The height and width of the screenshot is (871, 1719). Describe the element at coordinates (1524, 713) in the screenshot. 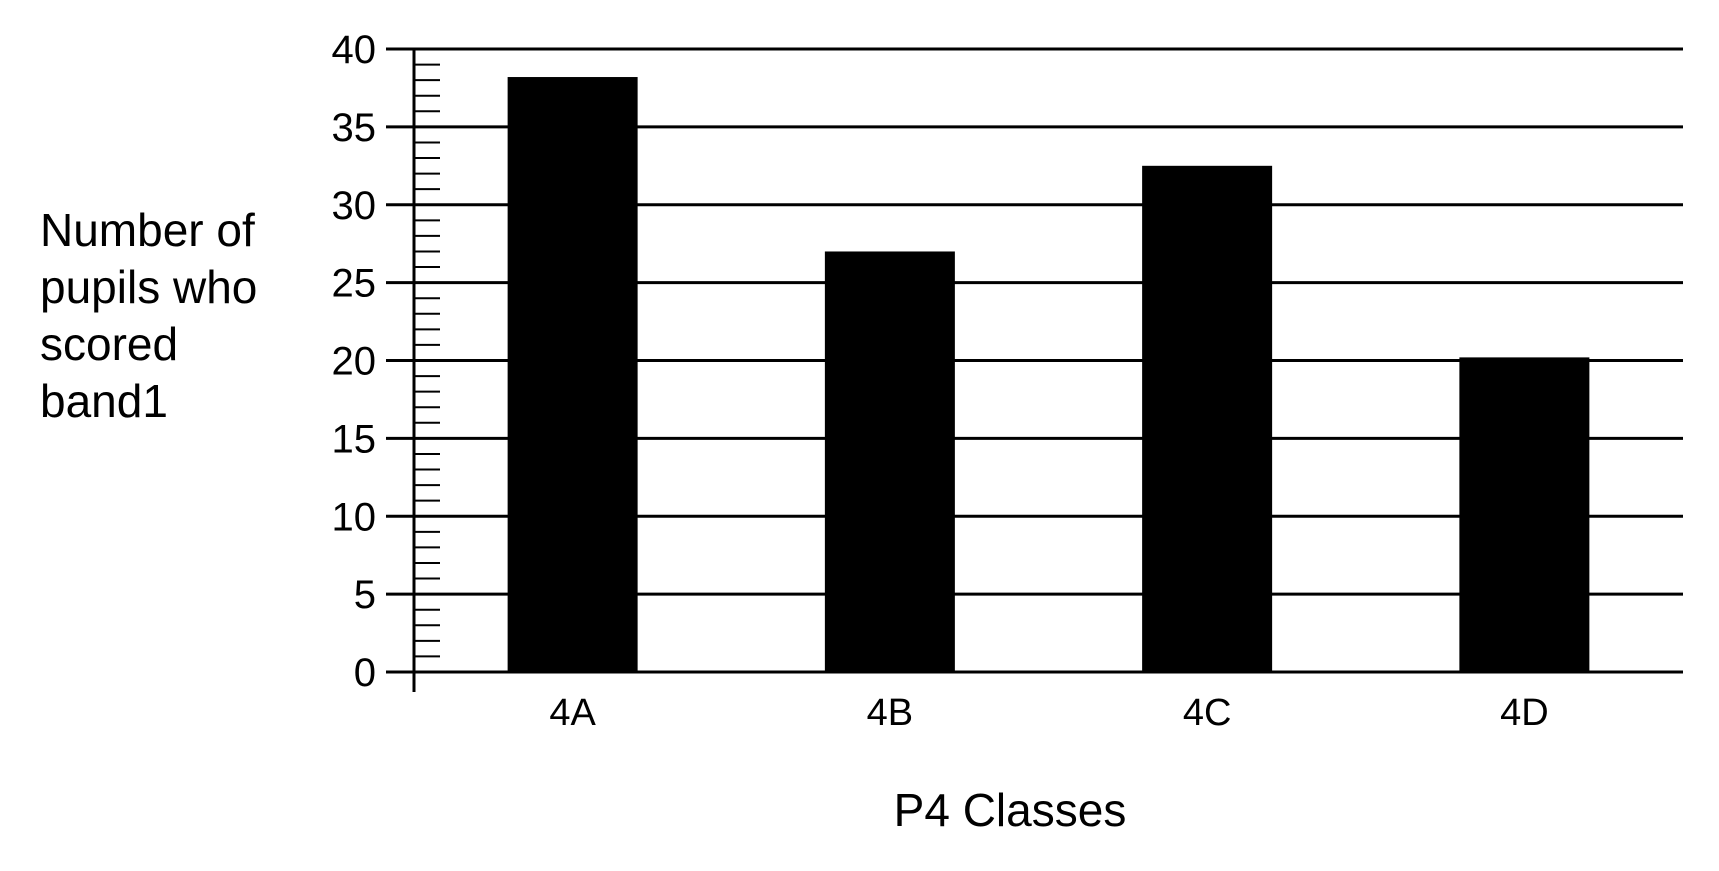

I see `x-tick-label: 4D` at that location.